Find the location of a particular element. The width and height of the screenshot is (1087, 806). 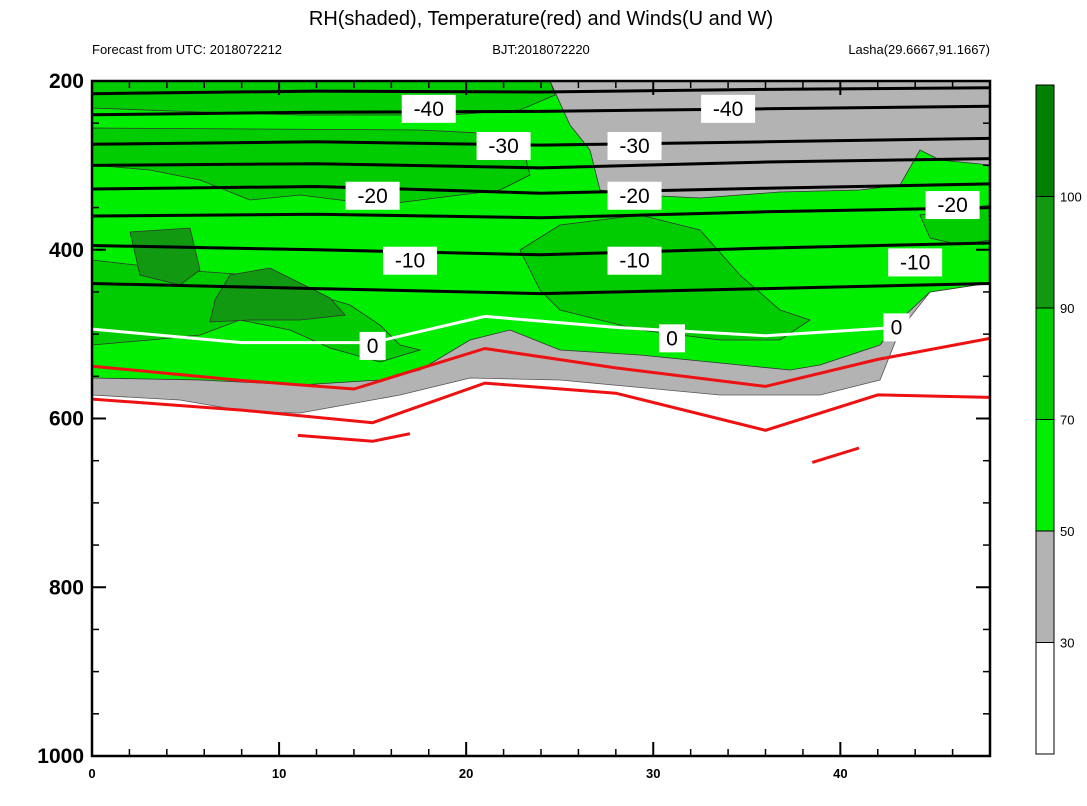

y-tick-label: 800 is located at coordinates (66, 587).